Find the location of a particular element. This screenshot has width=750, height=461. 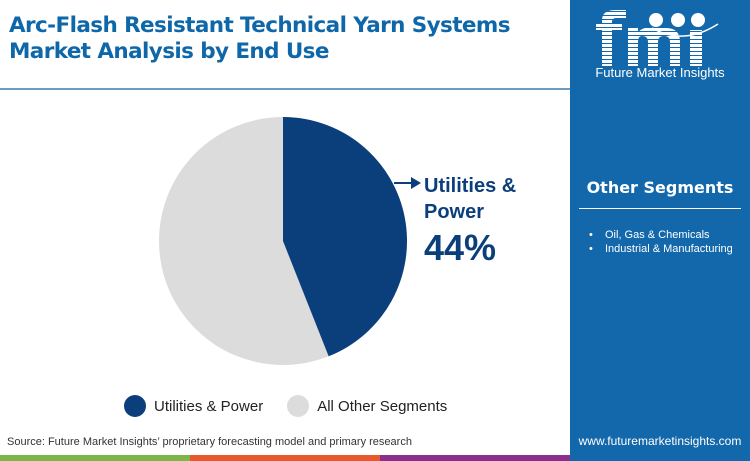

footer-stripe-green is located at coordinates (95, 458).